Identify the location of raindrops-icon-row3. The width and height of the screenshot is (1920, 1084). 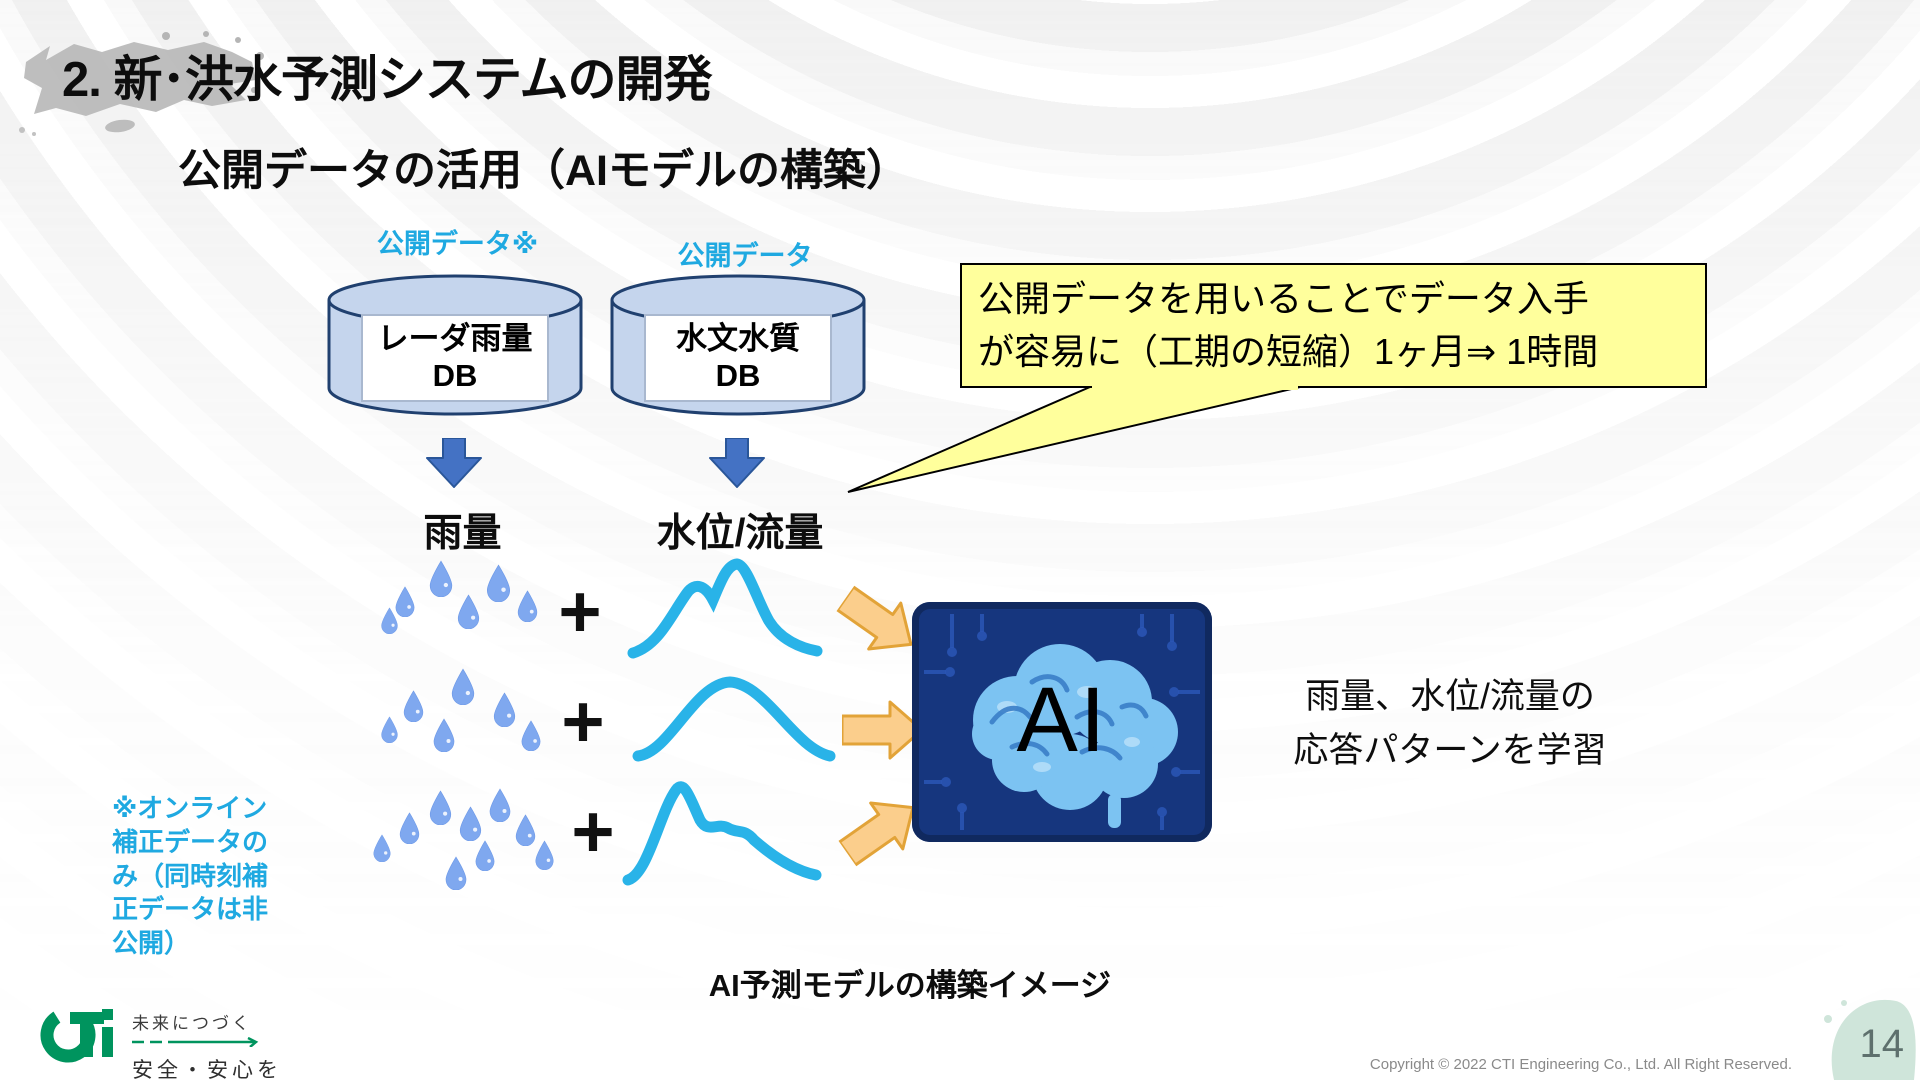
(463, 839).